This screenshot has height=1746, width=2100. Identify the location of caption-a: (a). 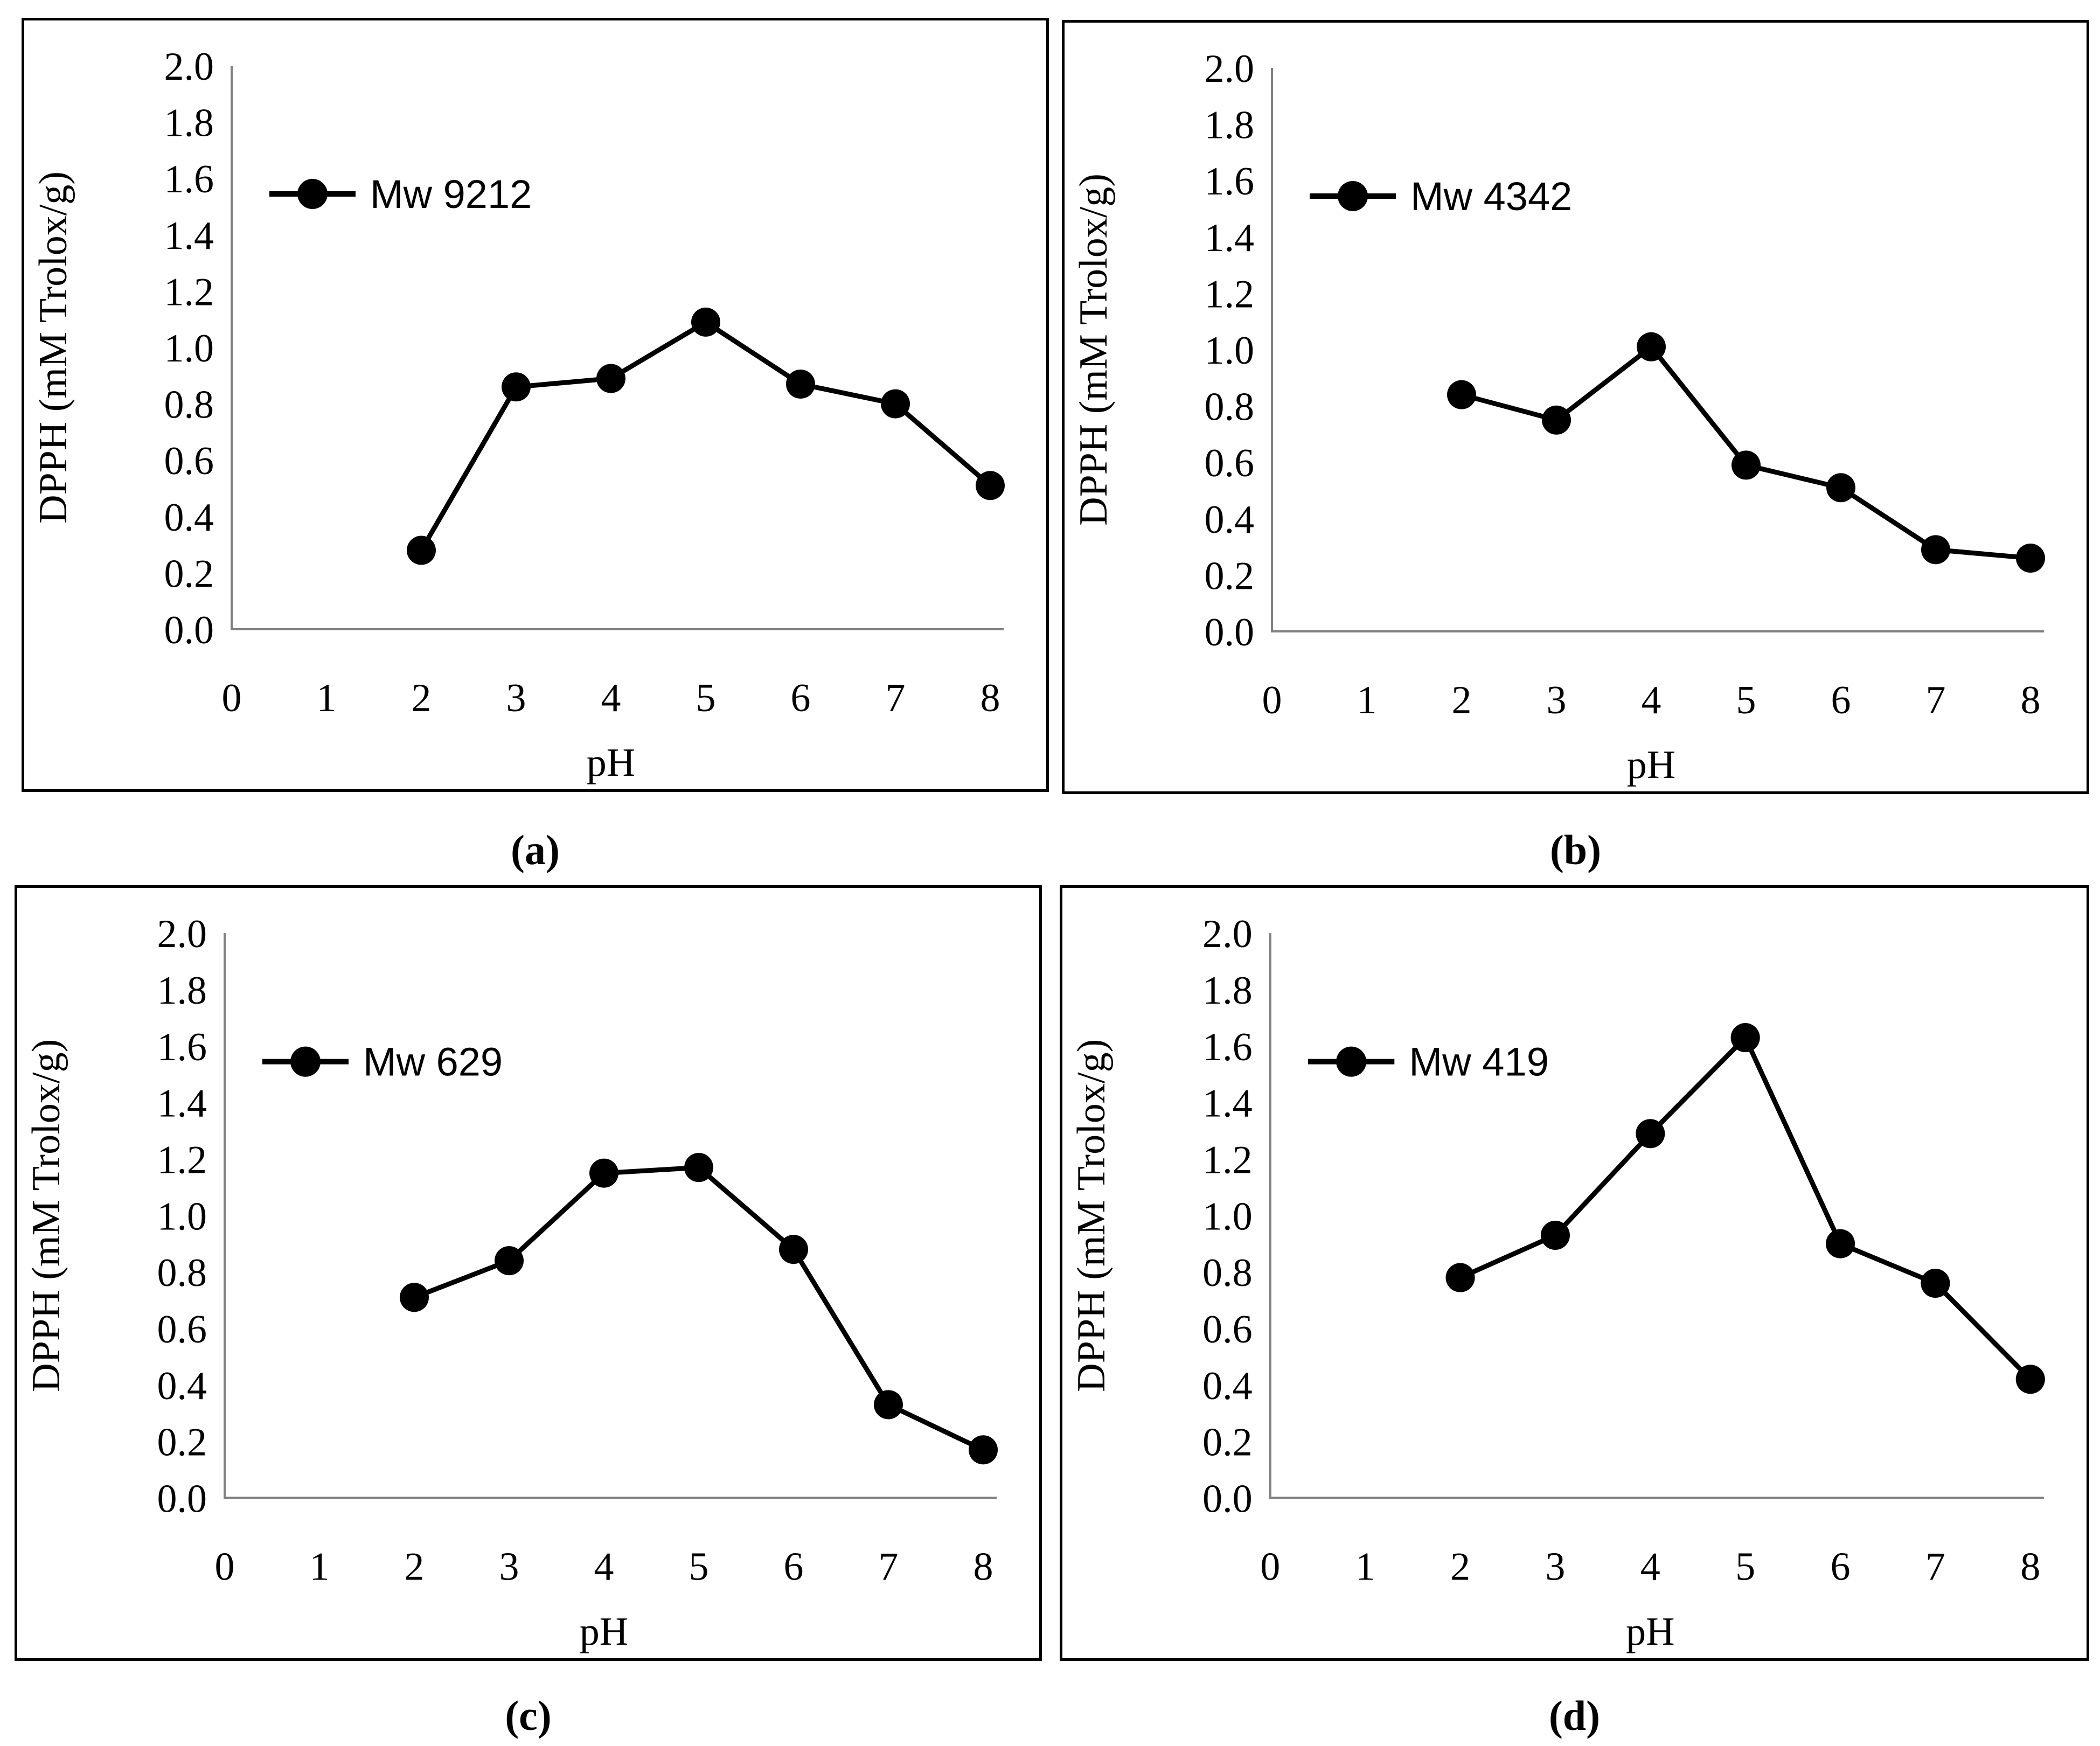
(535, 850).